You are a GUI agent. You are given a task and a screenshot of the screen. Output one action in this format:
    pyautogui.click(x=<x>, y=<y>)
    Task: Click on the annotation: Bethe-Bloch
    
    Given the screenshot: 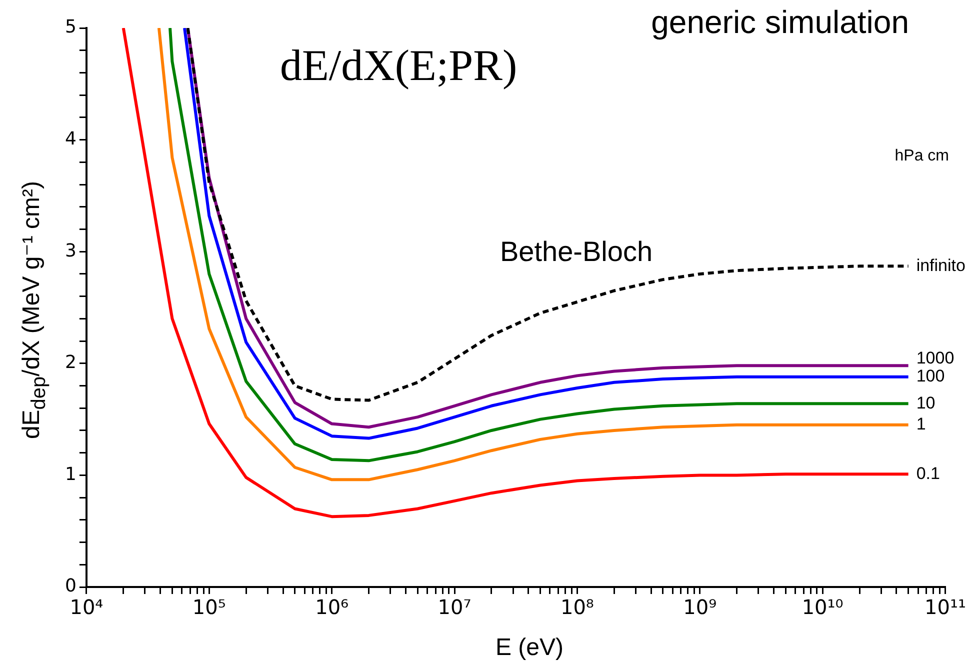 What is the action you would take?
    pyautogui.click(x=576, y=252)
    